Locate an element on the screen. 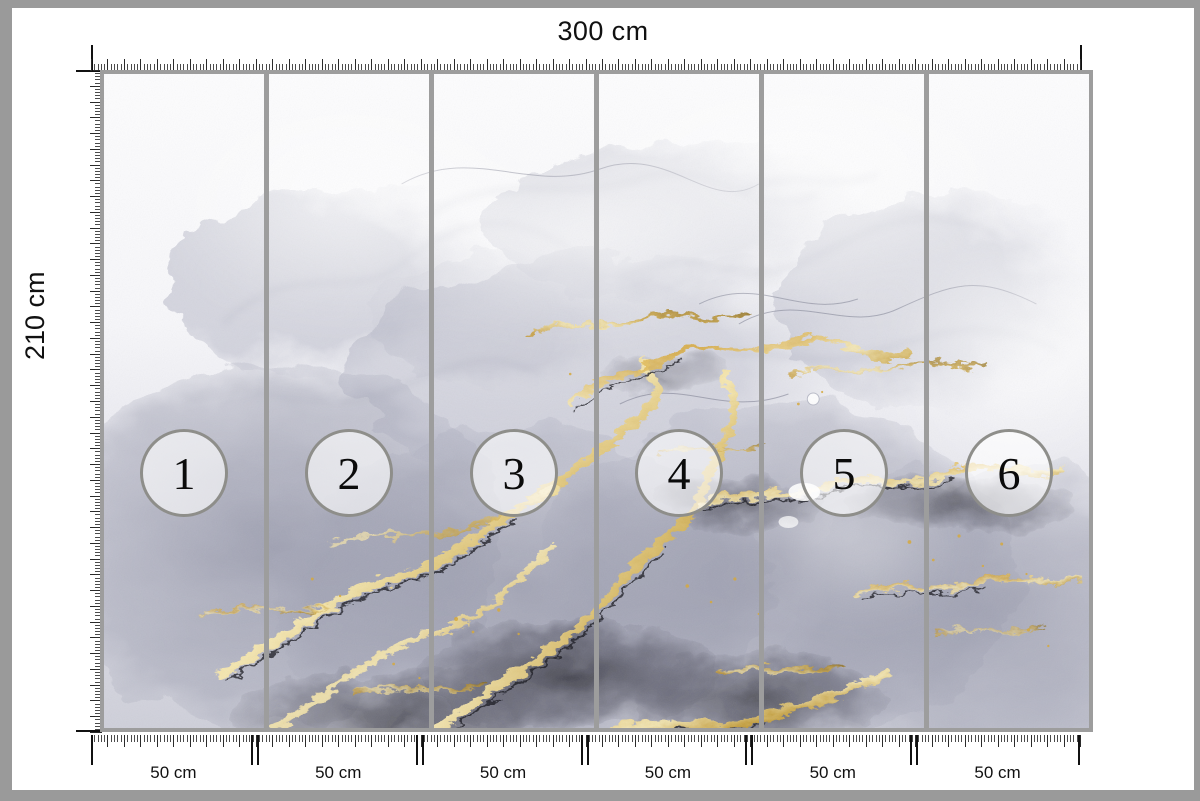 The width and height of the screenshot is (1200, 801). vertical-ruler is located at coordinates (89, 401).